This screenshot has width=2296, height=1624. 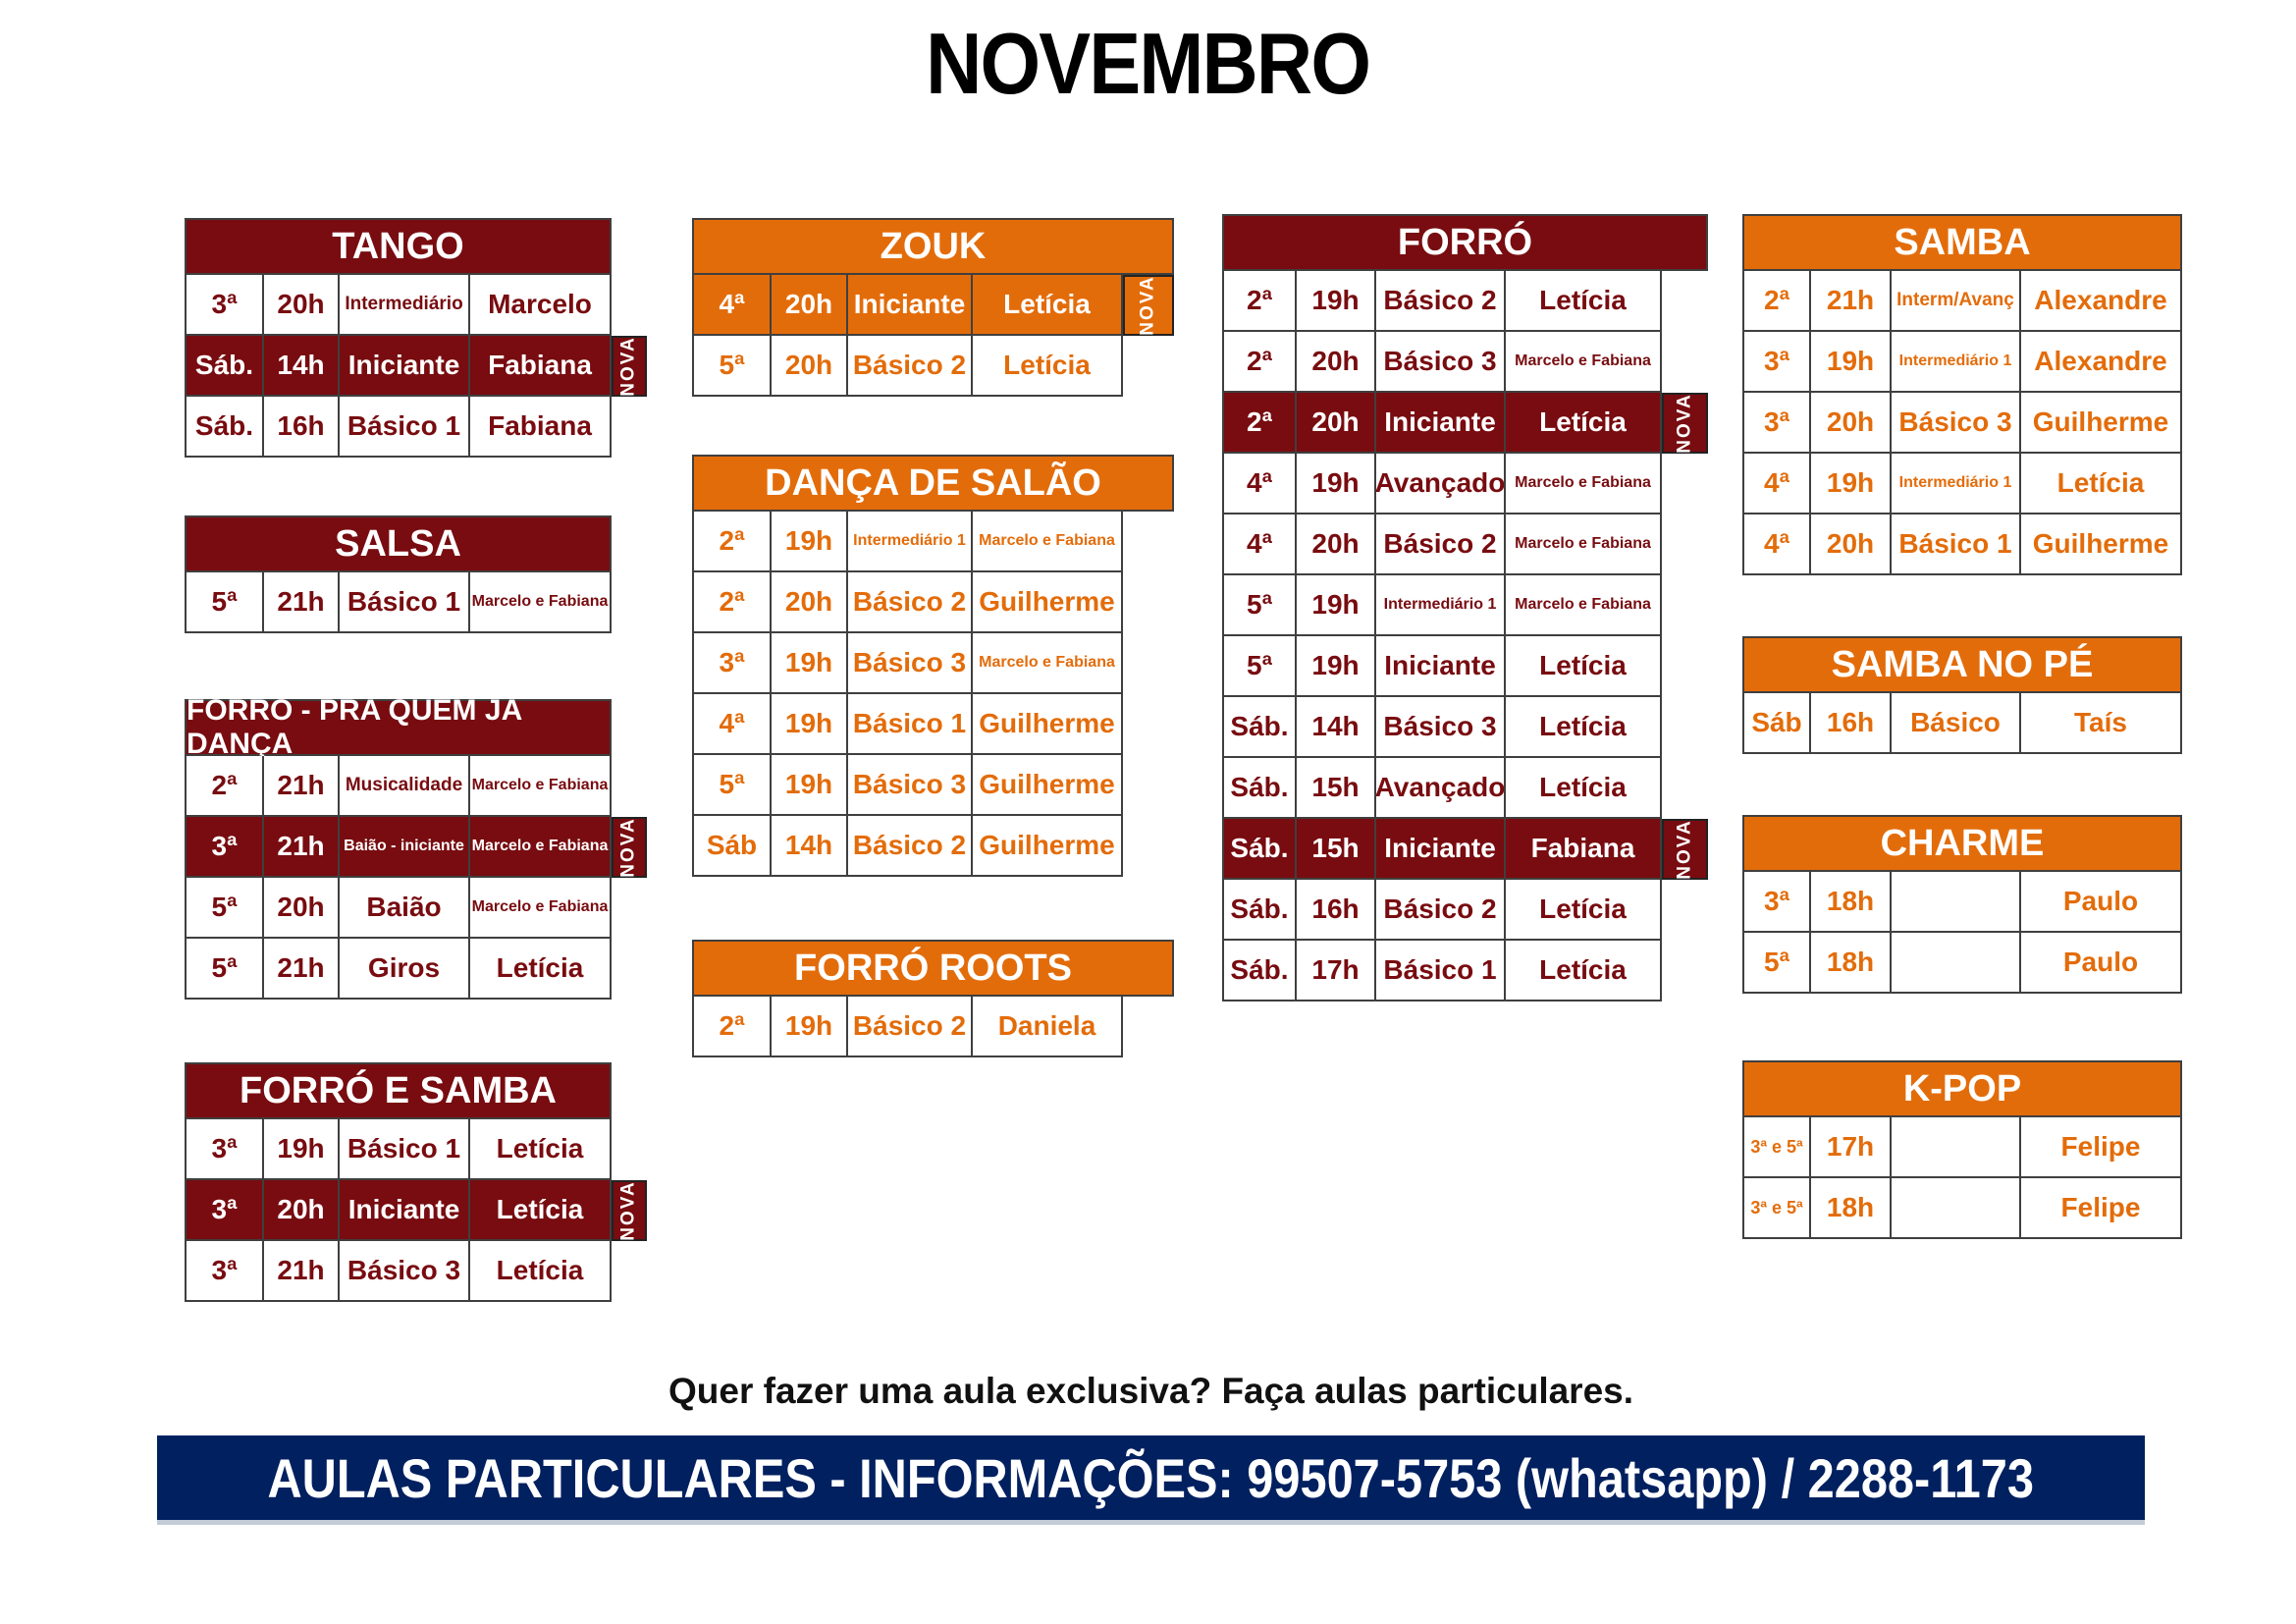 What do you see at coordinates (541, 847) in the screenshot?
I see `cell-teacher: Marcelo e Fabiana` at bounding box center [541, 847].